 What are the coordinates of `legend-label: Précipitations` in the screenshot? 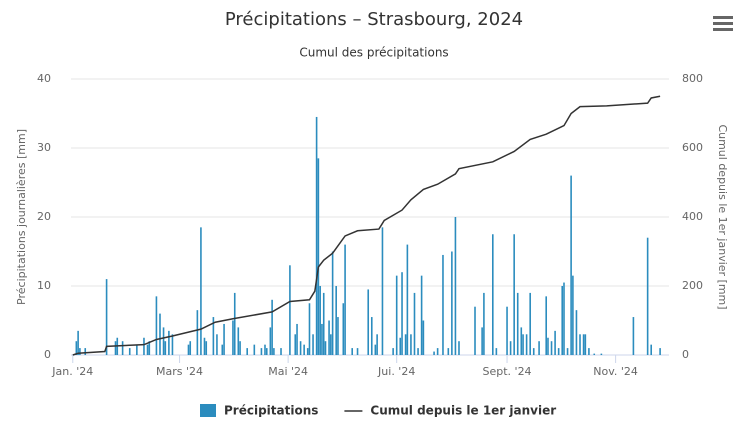 It's located at (271, 411).